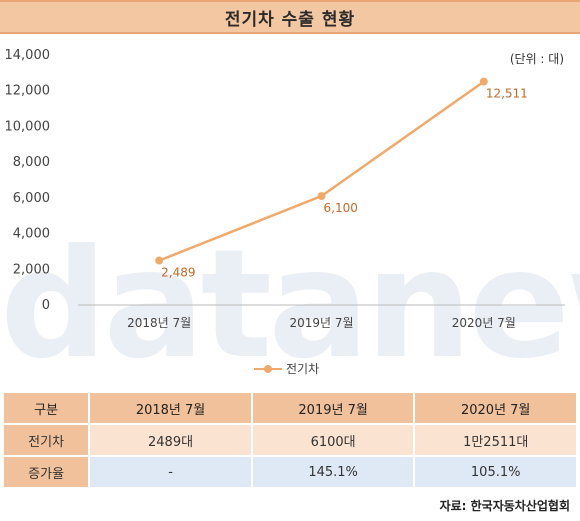 The height and width of the screenshot is (521, 580). I want to click on table-row: 전기차 2489대 6100대 1만2511대, so click(289, 440).